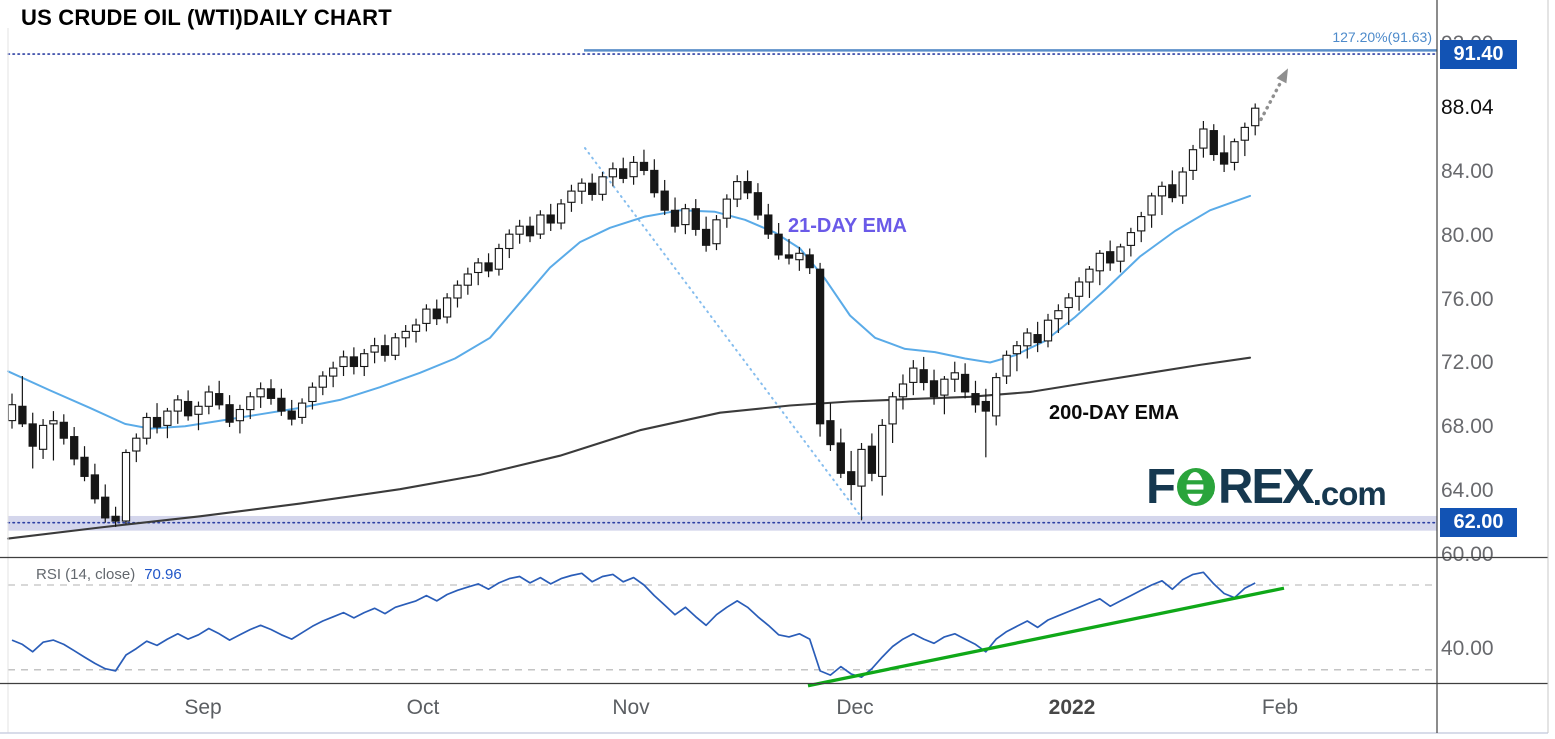  Describe the element at coordinates (1467, 427) in the screenshot. I see `price-tick: 68.00` at that location.